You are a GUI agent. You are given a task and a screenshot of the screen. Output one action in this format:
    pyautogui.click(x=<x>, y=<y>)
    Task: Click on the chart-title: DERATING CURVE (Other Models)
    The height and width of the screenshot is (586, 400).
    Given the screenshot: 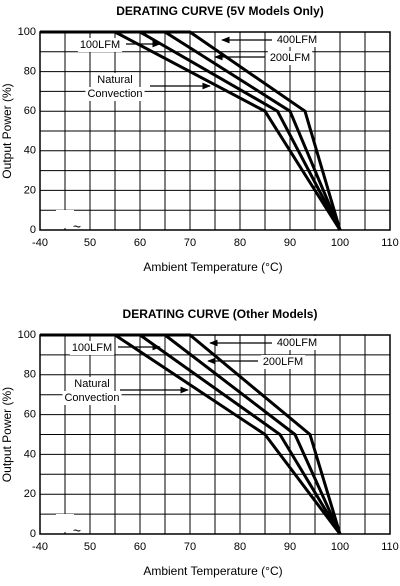 What is the action you would take?
    pyautogui.click(x=220, y=314)
    